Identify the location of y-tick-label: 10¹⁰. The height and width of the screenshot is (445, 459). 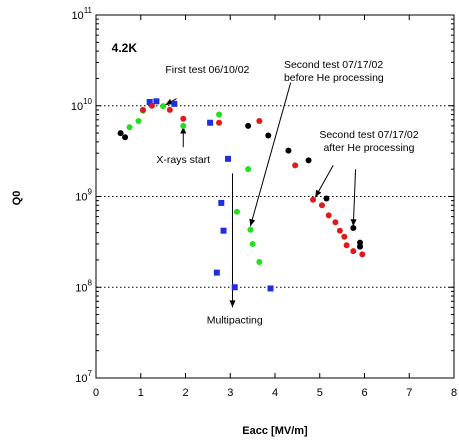
(82, 105).